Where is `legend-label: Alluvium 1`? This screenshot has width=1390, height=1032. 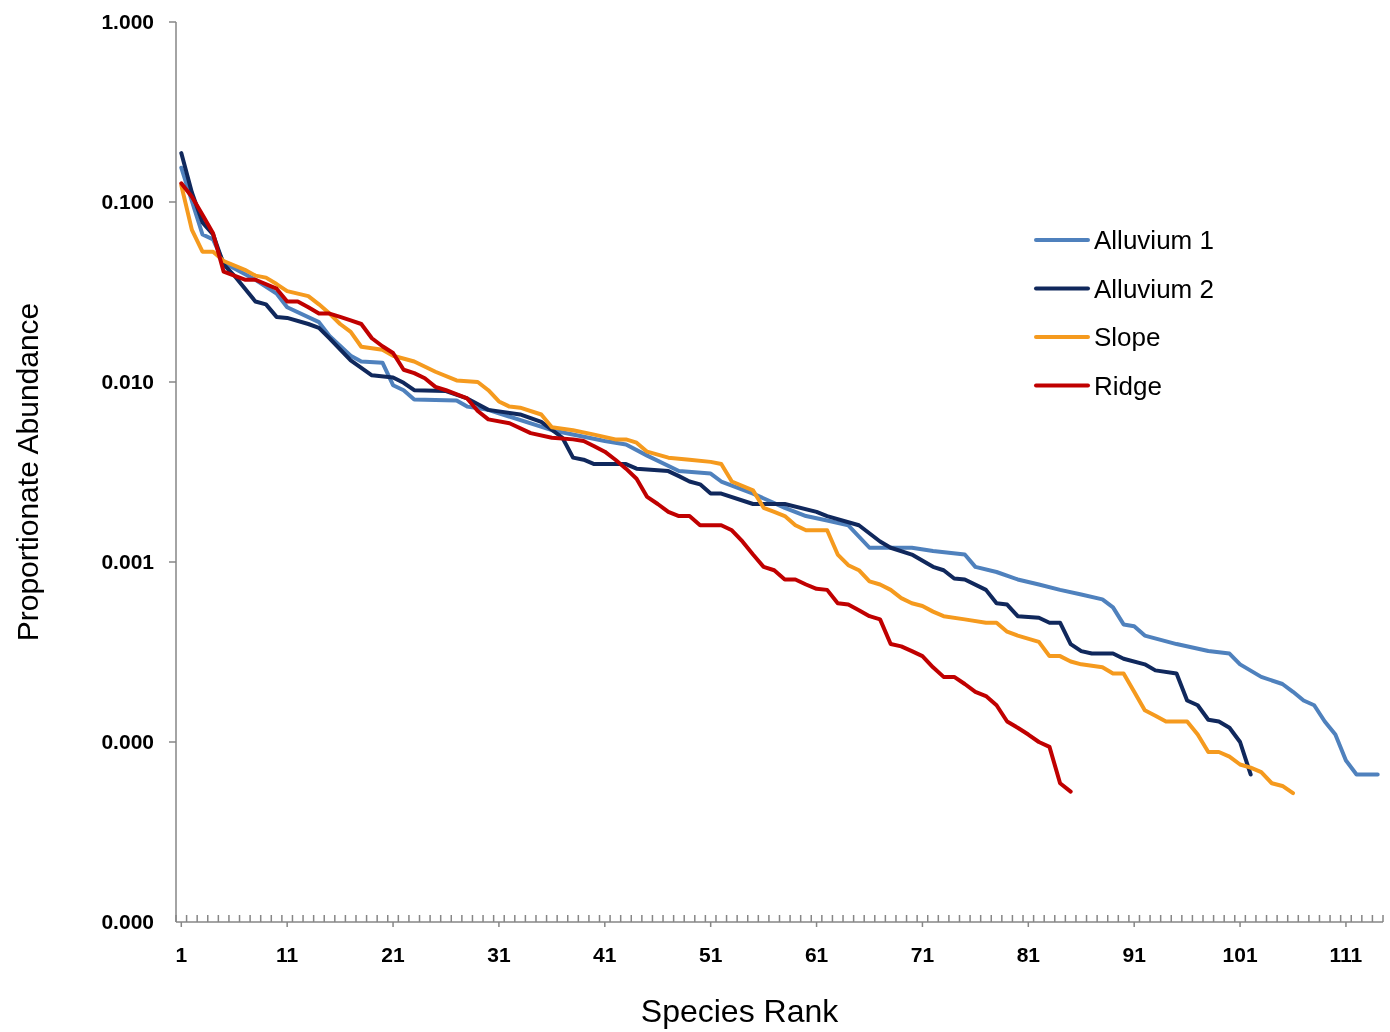
legend-label: Alluvium 1 is located at coordinates (1154, 240).